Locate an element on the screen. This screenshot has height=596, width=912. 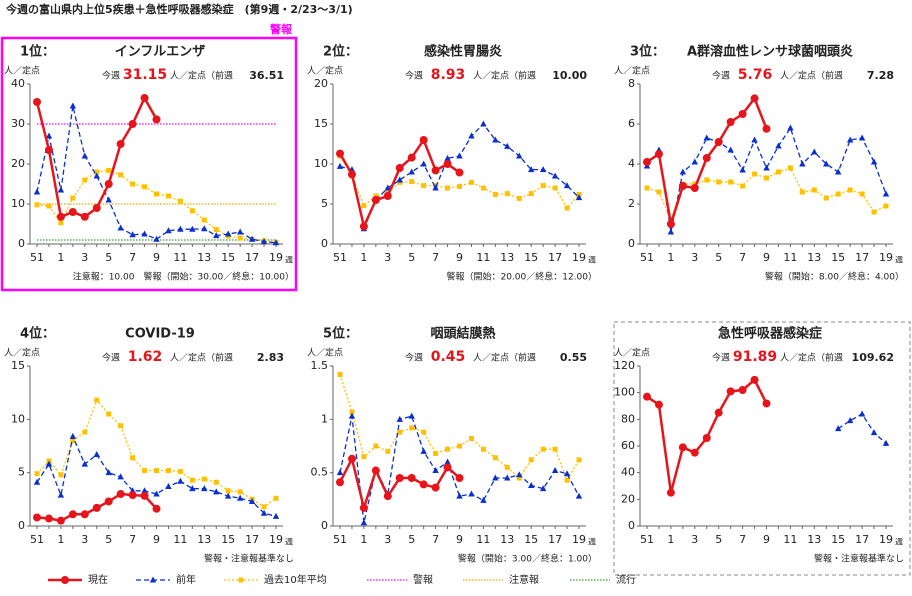
previous-value: 36.51 is located at coordinates (266, 75).